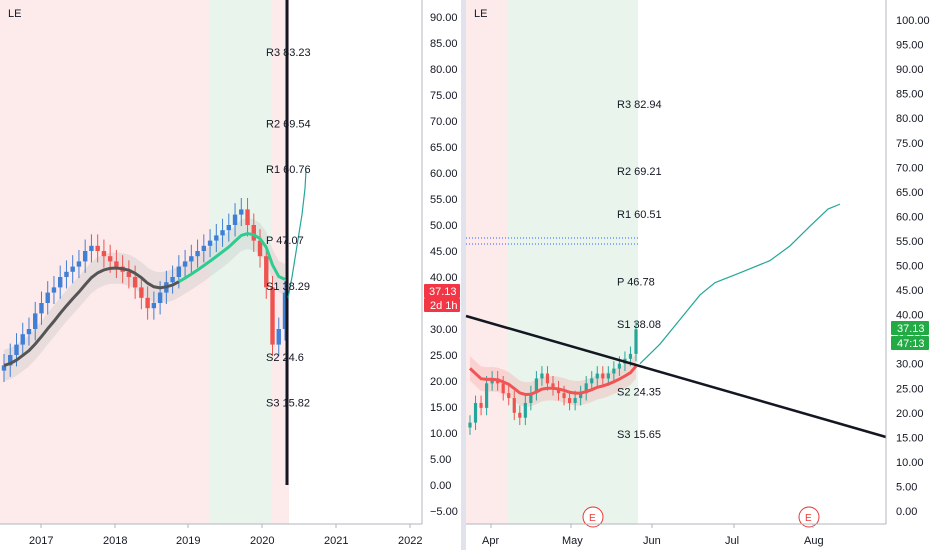  What do you see at coordinates (910, 267) in the screenshot?
I see `right-y-tick-label: 50.00` at bounding box center [910, 267].